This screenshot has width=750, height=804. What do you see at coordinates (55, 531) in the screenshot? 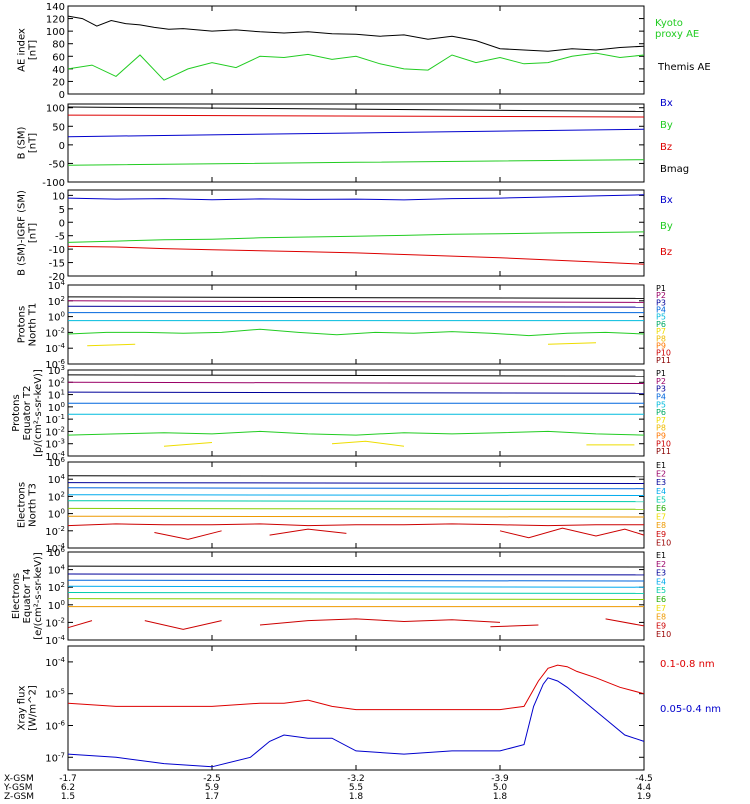
I see `y-tick-label: 10⁻²` at bounding box center [55, 531].